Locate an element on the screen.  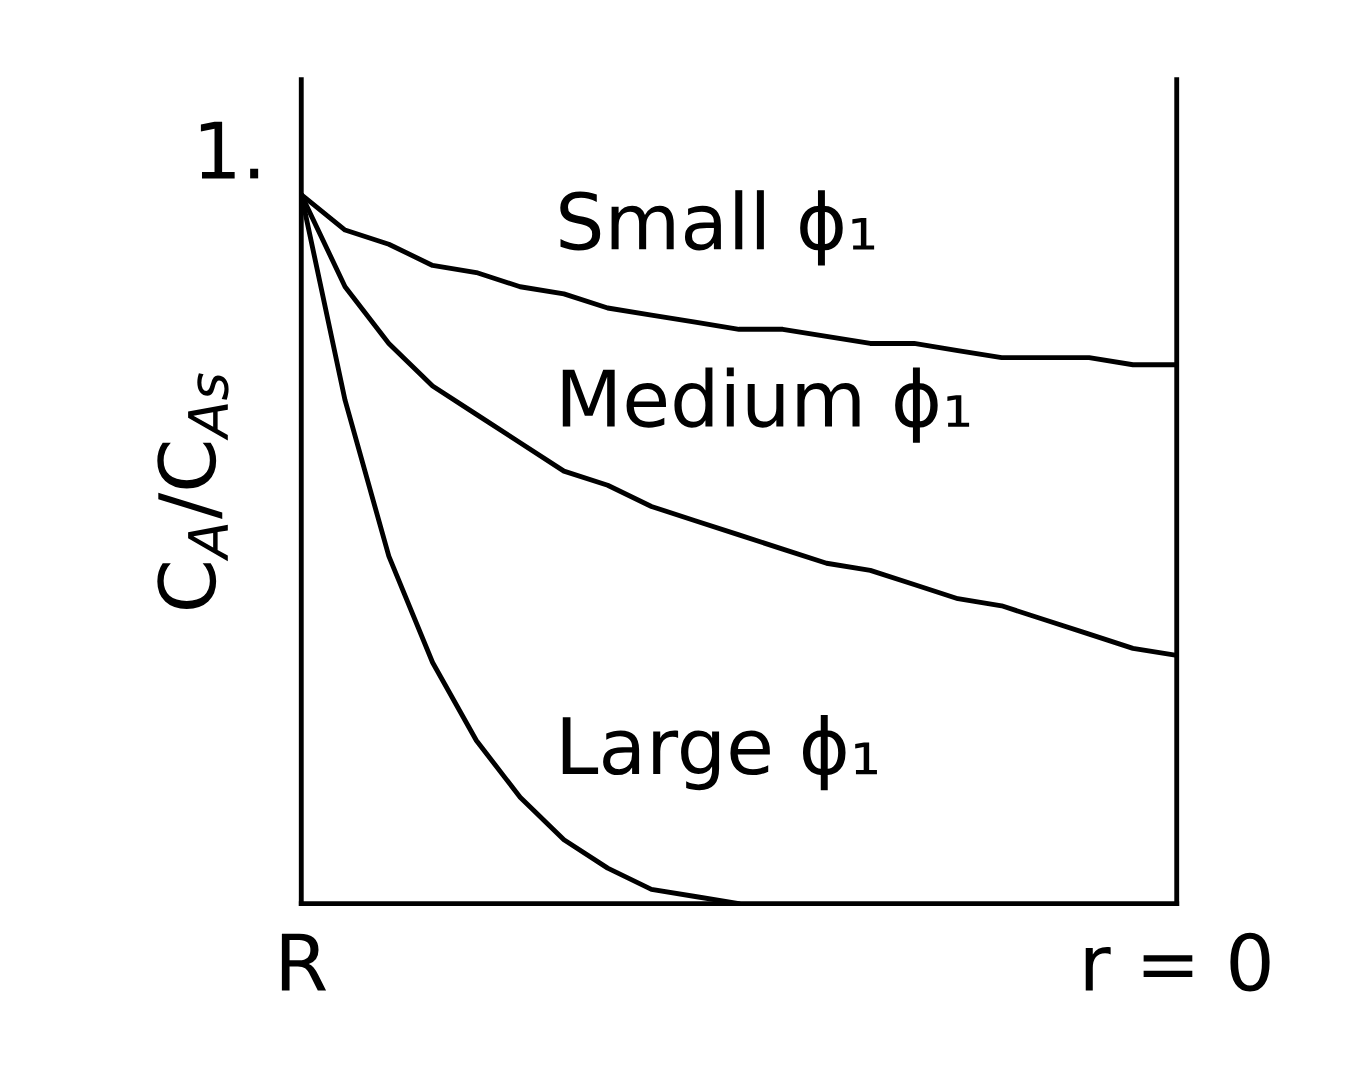
series-label: Small ϕ₁ is located at coordinates (717, 228).